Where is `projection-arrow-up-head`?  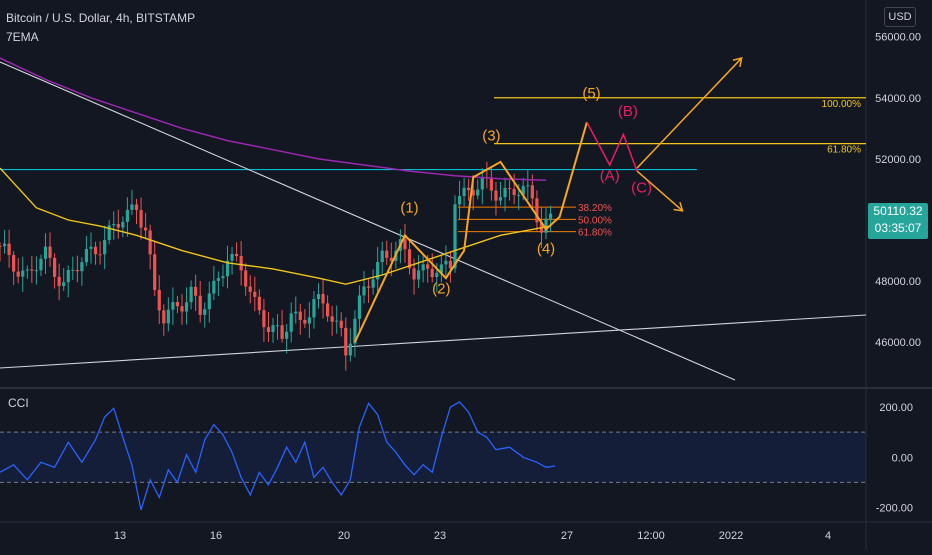 projection-arrow-up-head is located at coordinates (737, 62).